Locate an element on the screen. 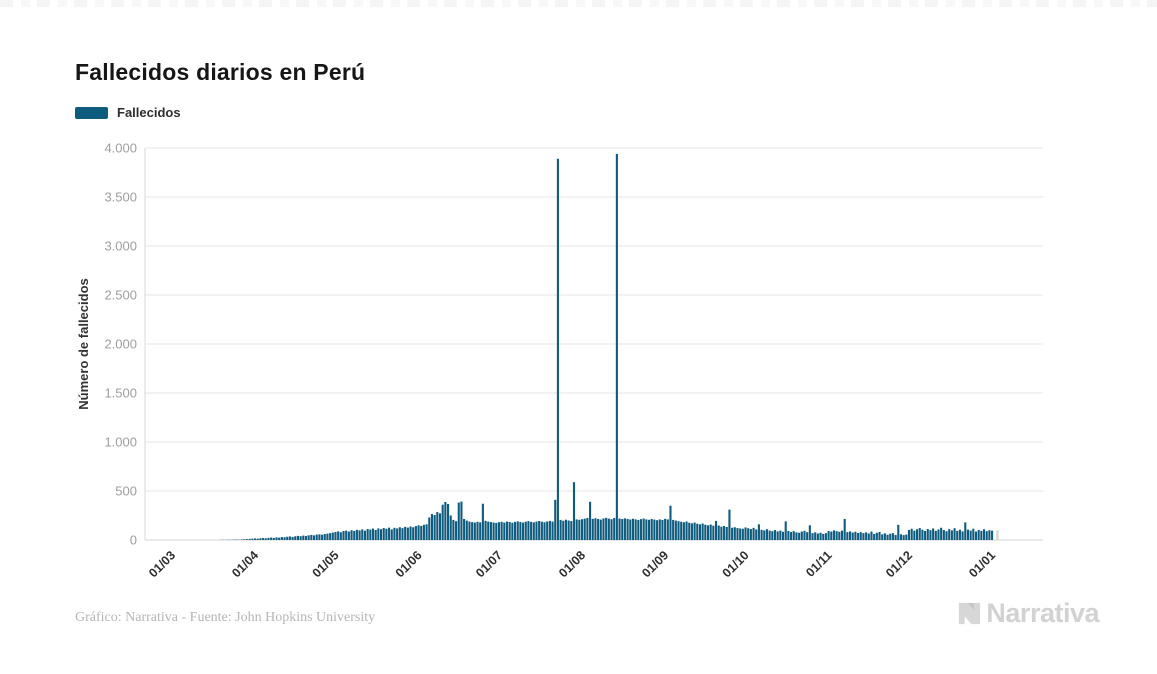 Image resolution: width=1157 pixels, height=674 pixels. bar-partial is located at coordinates (997, 535).